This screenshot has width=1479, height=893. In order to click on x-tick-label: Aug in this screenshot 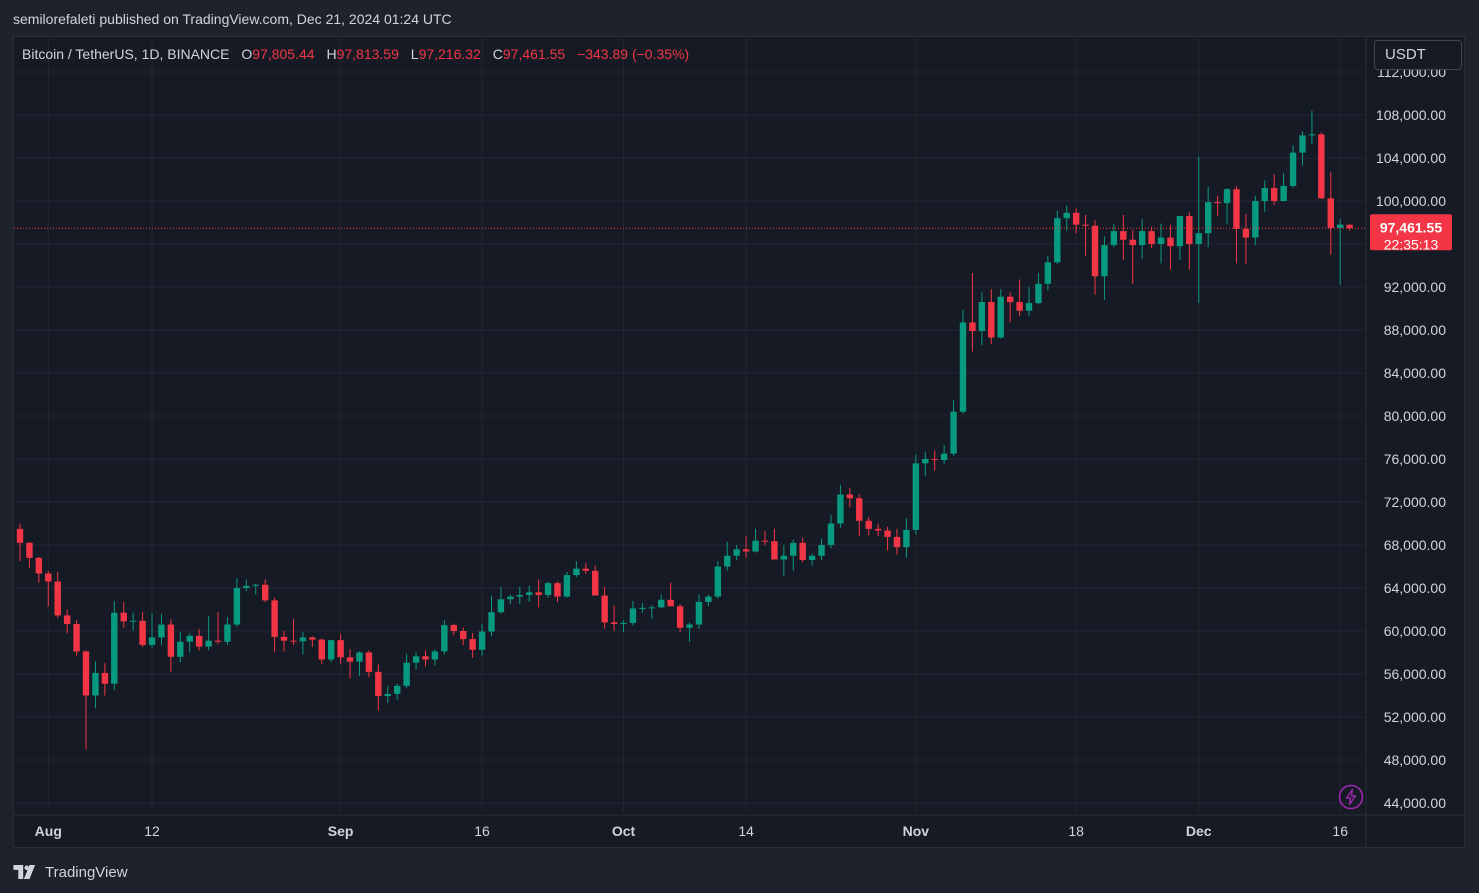, I will do `click(48, 831)`.